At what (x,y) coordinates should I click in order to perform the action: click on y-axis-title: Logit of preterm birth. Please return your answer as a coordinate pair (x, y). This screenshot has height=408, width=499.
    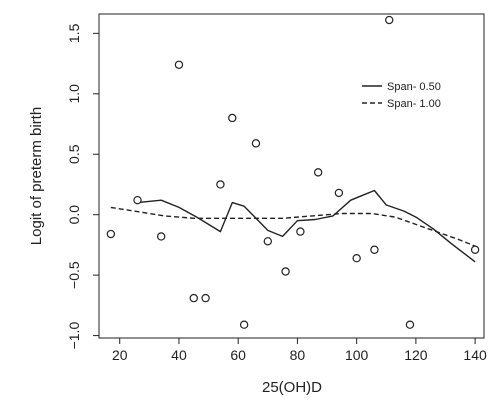
    Looking at the image, I should click on (36, 176).